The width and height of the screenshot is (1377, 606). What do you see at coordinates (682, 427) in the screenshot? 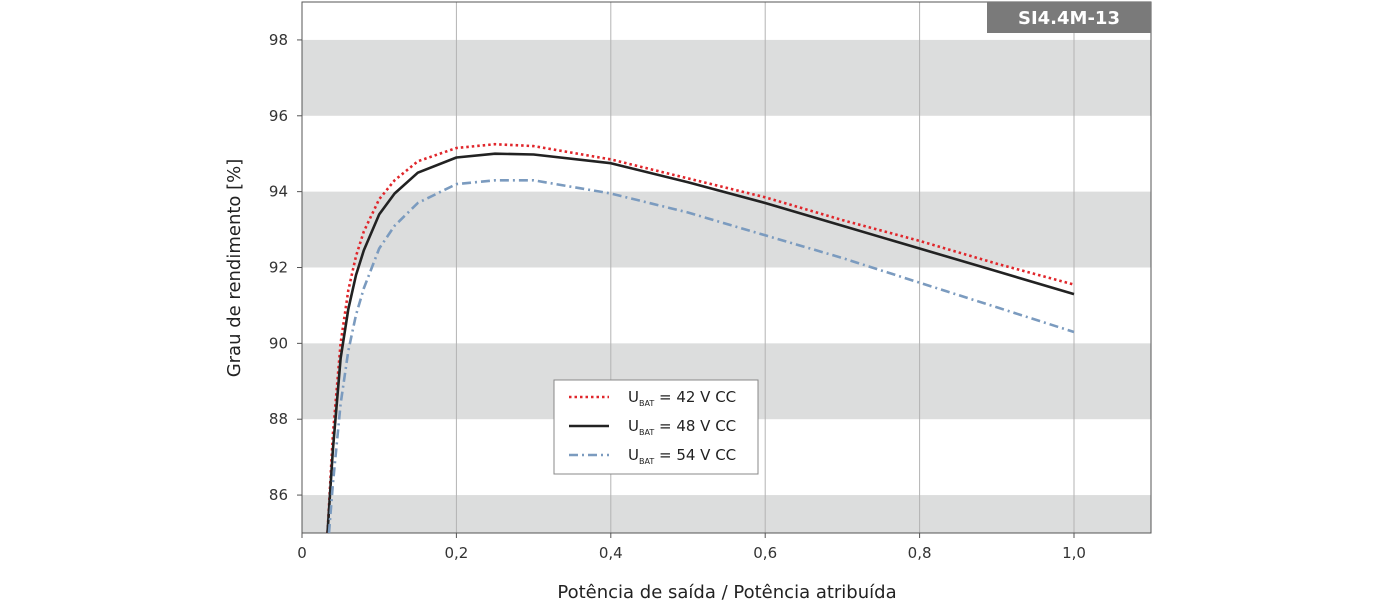
I see `legend-label: UBAT = 48 V CC` at bounding box center [682, 427].